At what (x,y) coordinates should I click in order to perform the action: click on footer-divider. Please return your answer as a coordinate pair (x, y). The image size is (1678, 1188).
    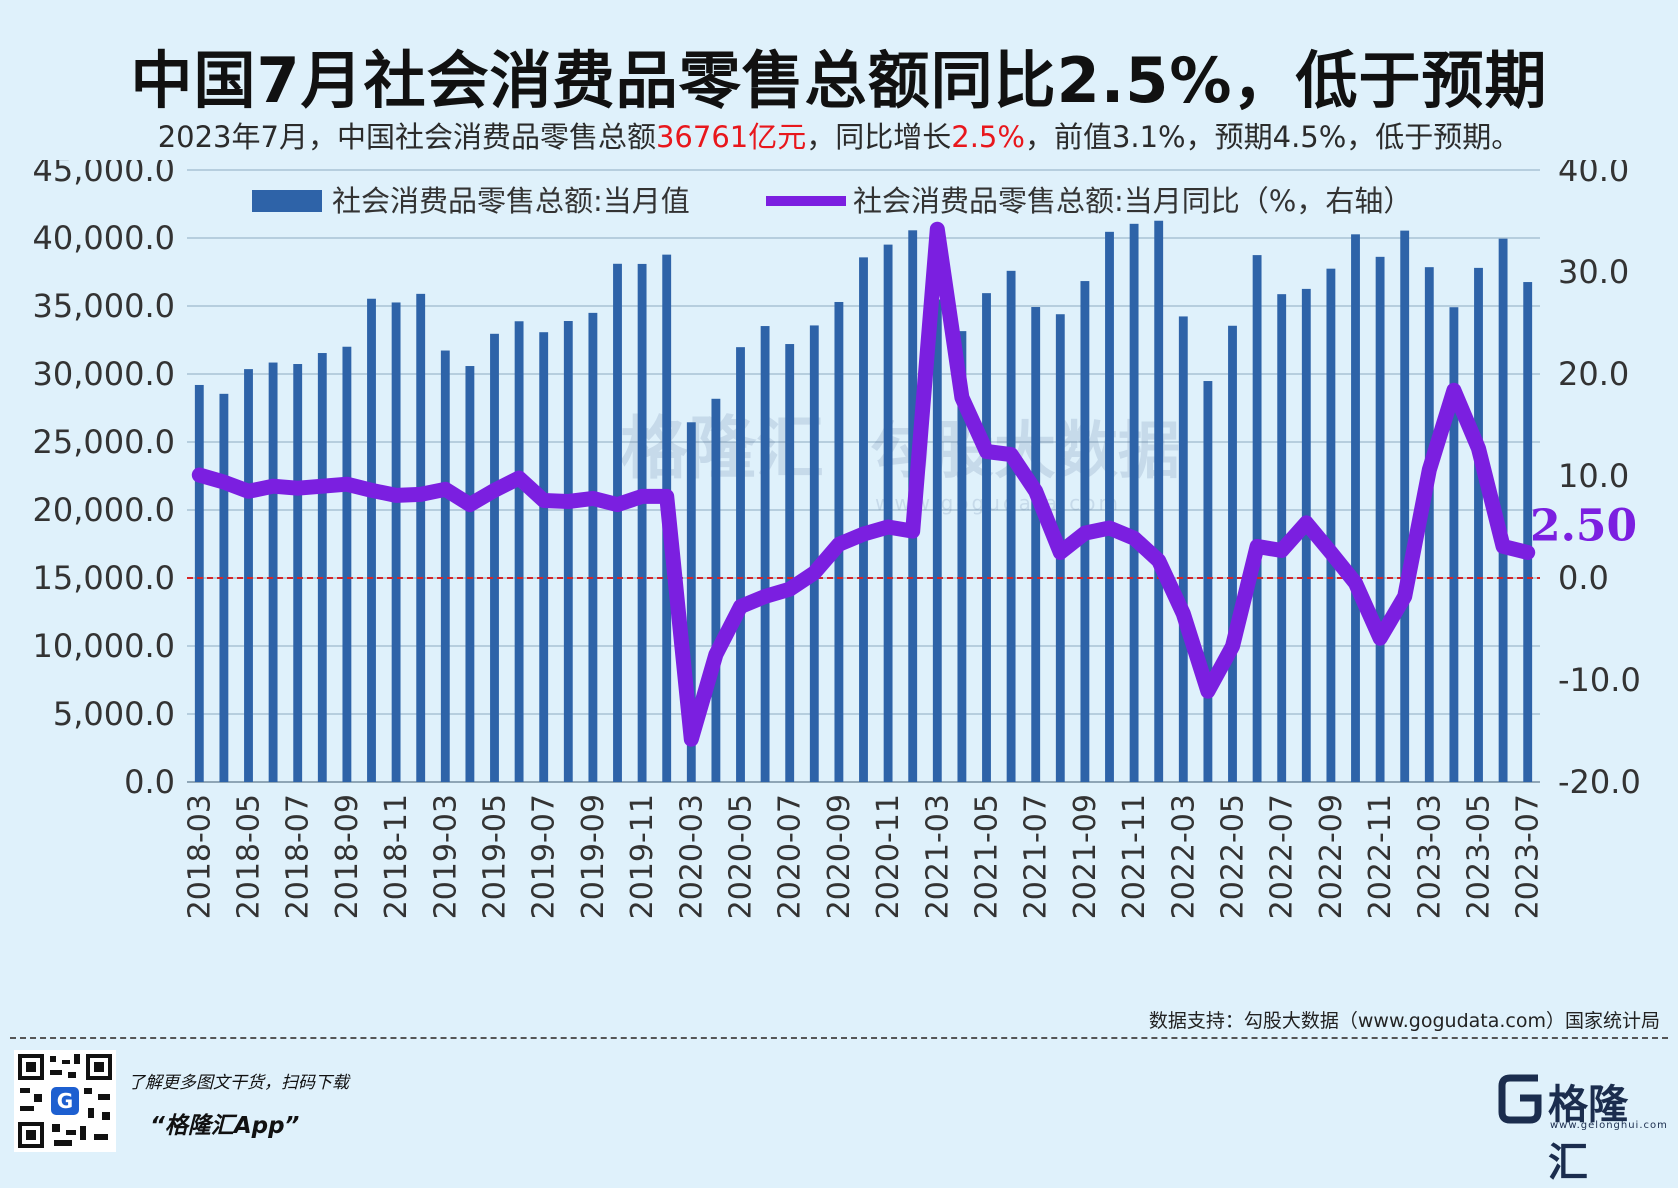
    Looking at the image, I should click on (839, 1038).